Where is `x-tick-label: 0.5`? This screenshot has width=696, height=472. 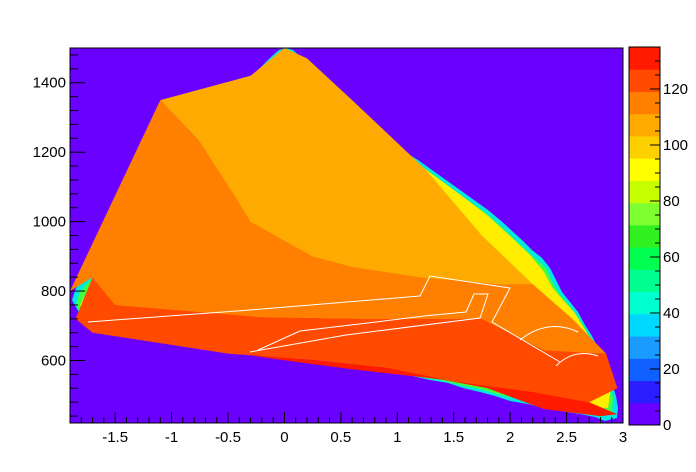 x-tick-label: 0.5 is located at coordinates (340, 437).